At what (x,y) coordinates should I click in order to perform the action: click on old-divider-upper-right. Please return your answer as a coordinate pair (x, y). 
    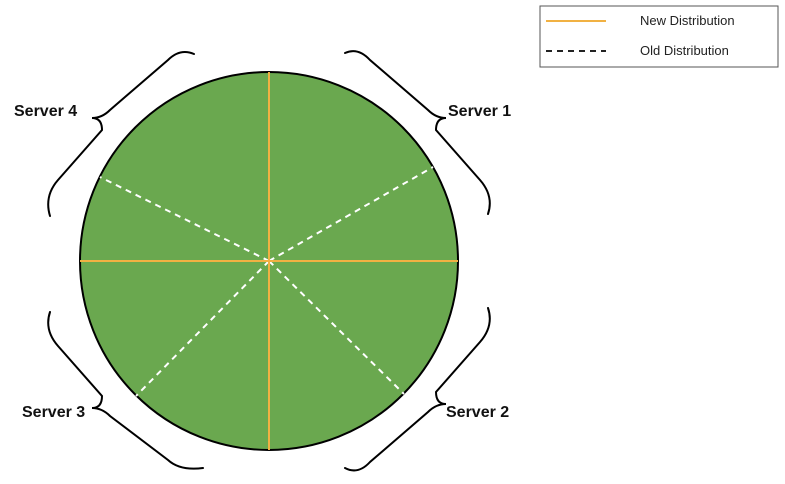
    Looking at the image, I should click on (351, 214).